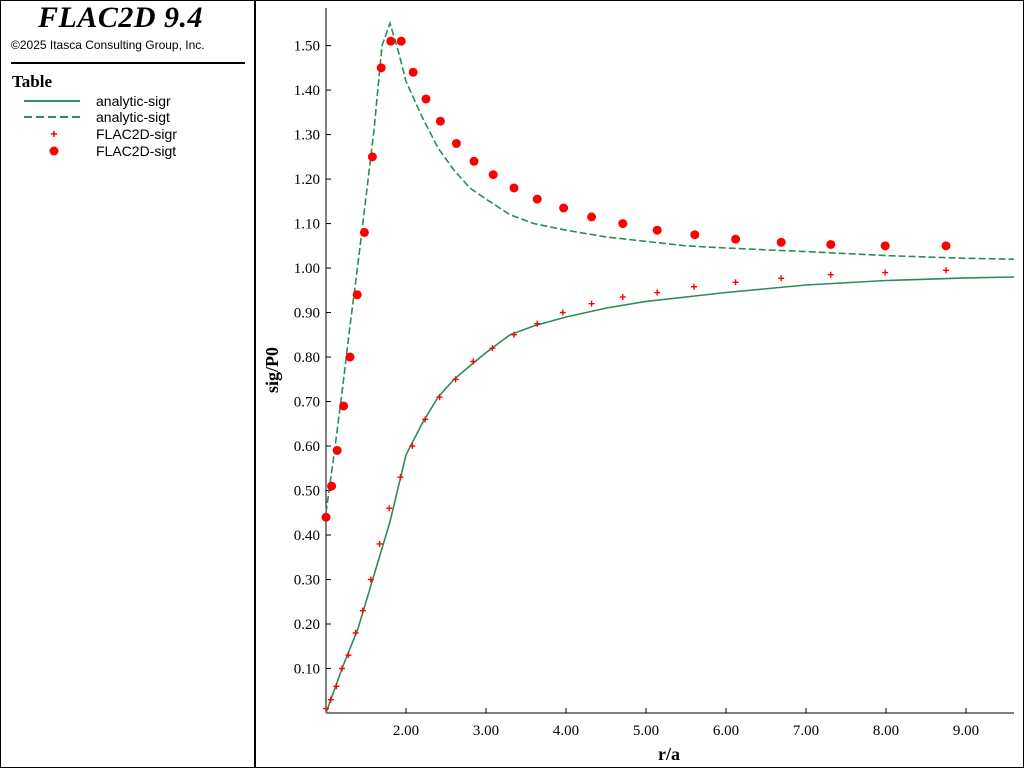 The height and width of the screenshot is (768, 1024). Describe the element at coordinates (806, 731) in the screenshot. I see `x-tick-label: 7.00` at that location.